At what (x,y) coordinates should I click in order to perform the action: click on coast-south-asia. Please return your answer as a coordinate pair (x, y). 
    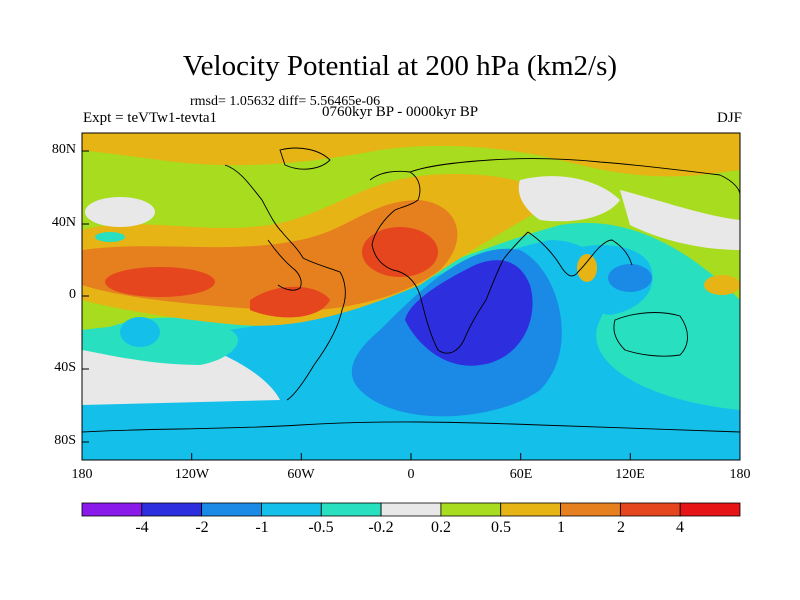
    Looking at the image, I should click on (580, 254).